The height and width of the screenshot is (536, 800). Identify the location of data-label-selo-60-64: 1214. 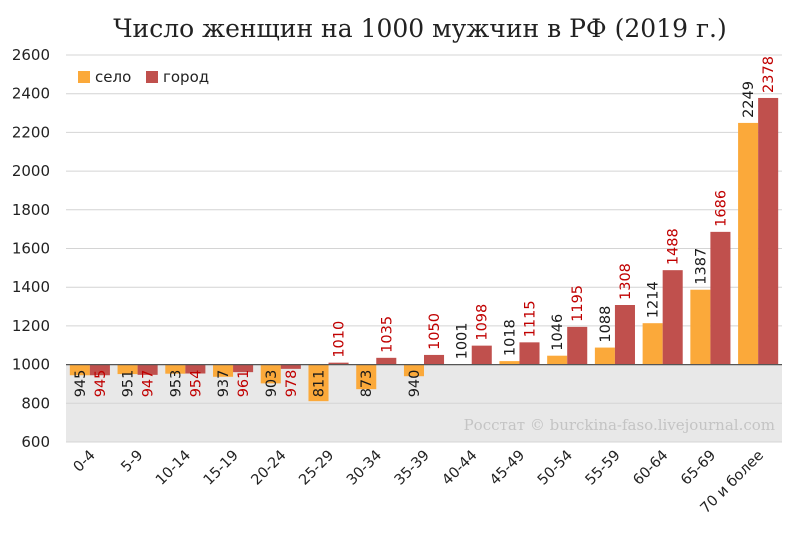
(654, 299).